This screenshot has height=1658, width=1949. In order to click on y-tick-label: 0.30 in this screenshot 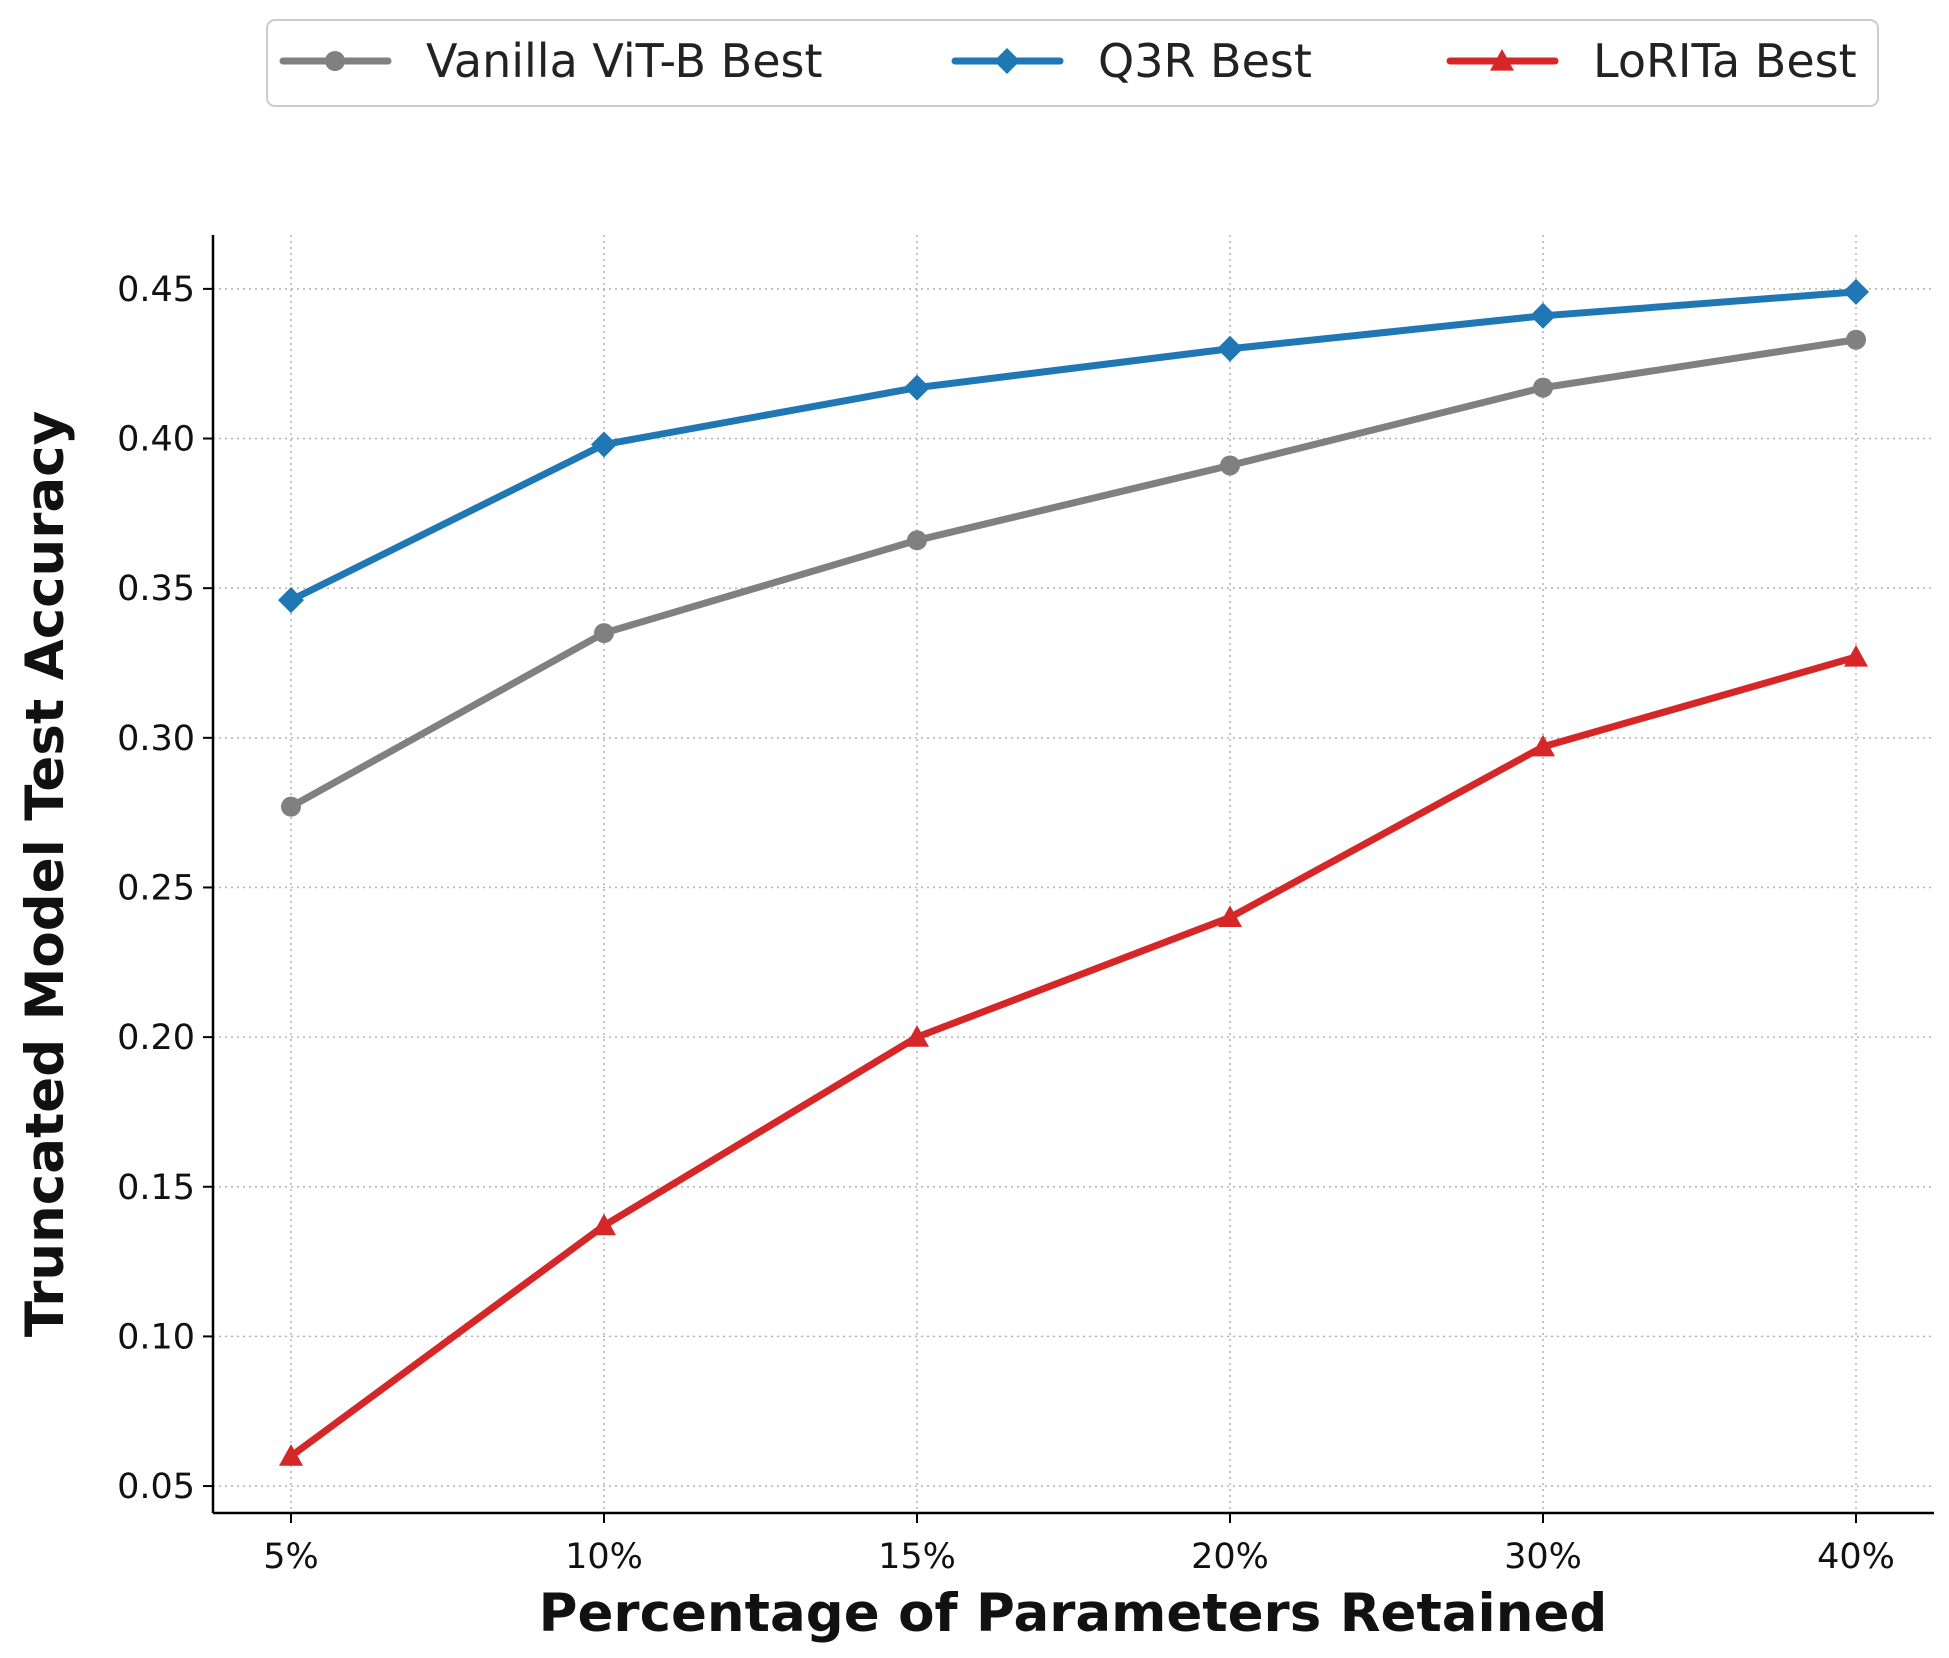, I will do `click(156, 739)`.